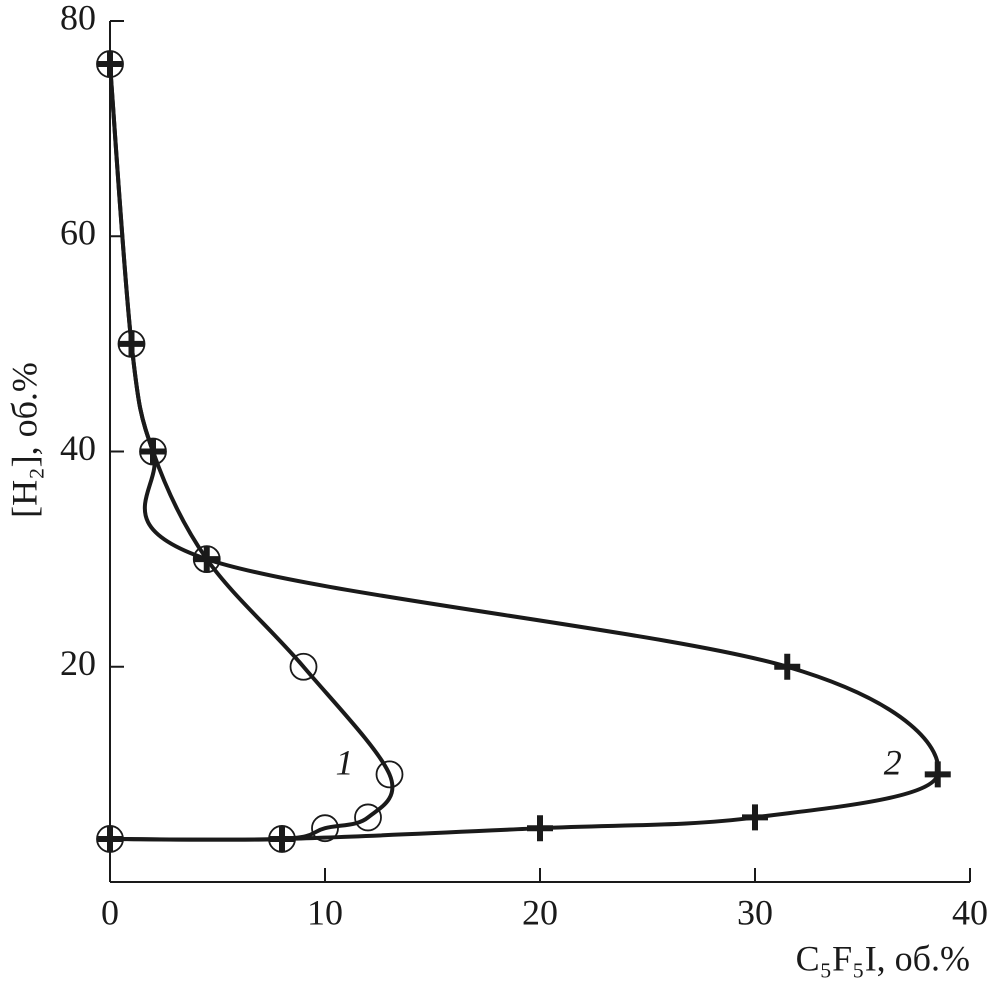 Image resolution: width=995 pixels, height=992 pixels. What do you see at coordinates (78, 18) in the screenshot?
I see `y-tick-label: 80` at bounding box center [78, 18].